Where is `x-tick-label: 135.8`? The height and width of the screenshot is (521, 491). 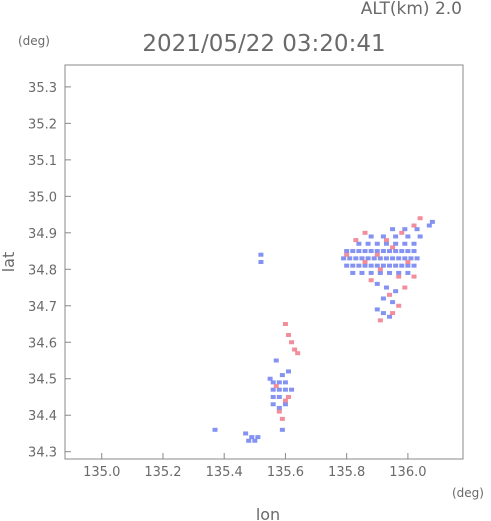 x-tick-label: 135.8 is located at coordinates (346, 472).